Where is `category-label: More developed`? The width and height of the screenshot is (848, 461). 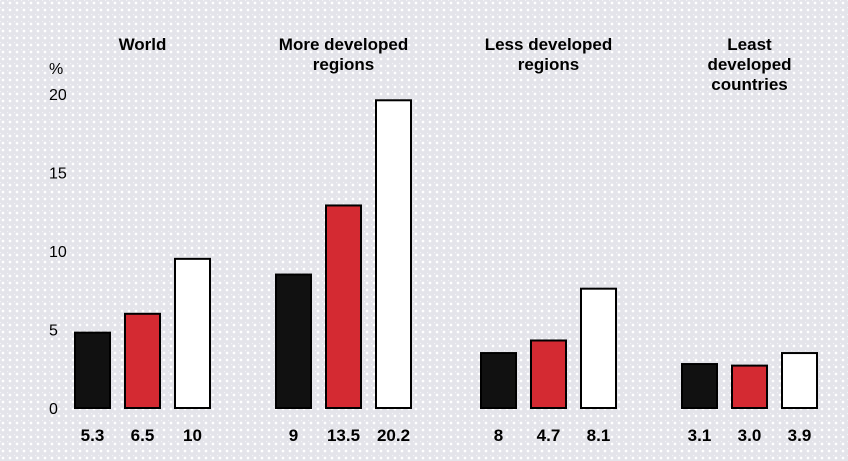
category-label: More developed is located at coordinates (343, 44).